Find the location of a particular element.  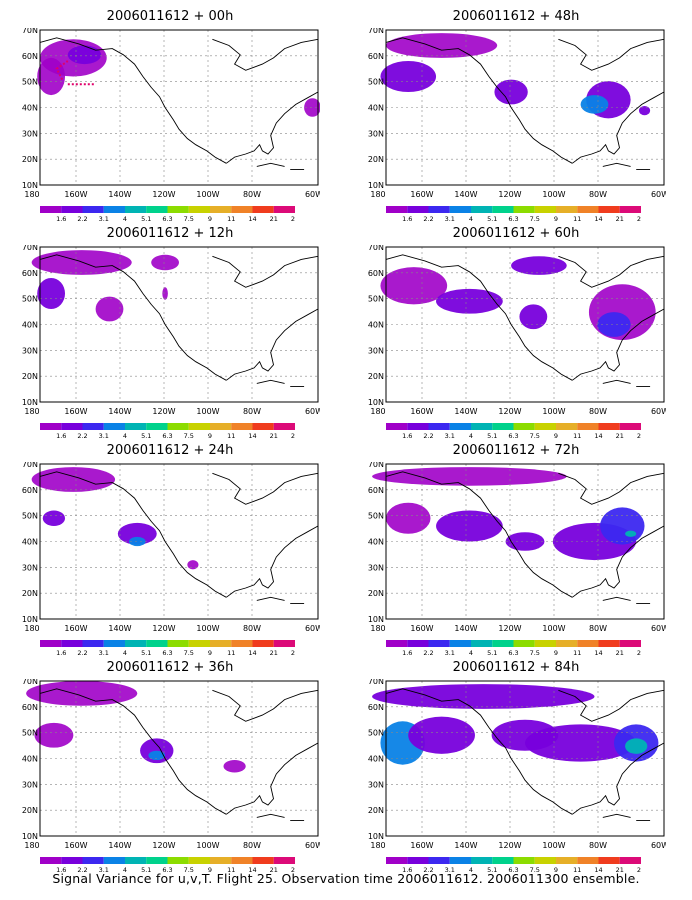

lon-tick-label: 100W is located at coordinates (553, 845).